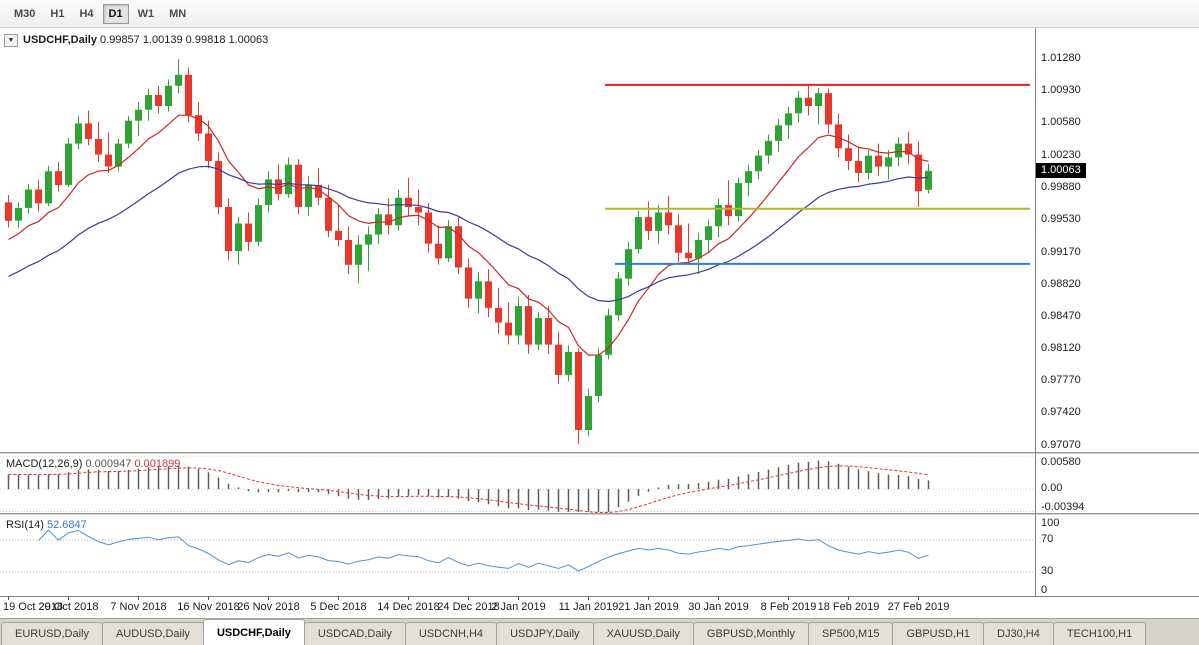 This screenshot has height=645, width=1199. Describe the element at coordinates (1044, 590) in the screenshot. I see `rsi-axis-label: 0` at that location.